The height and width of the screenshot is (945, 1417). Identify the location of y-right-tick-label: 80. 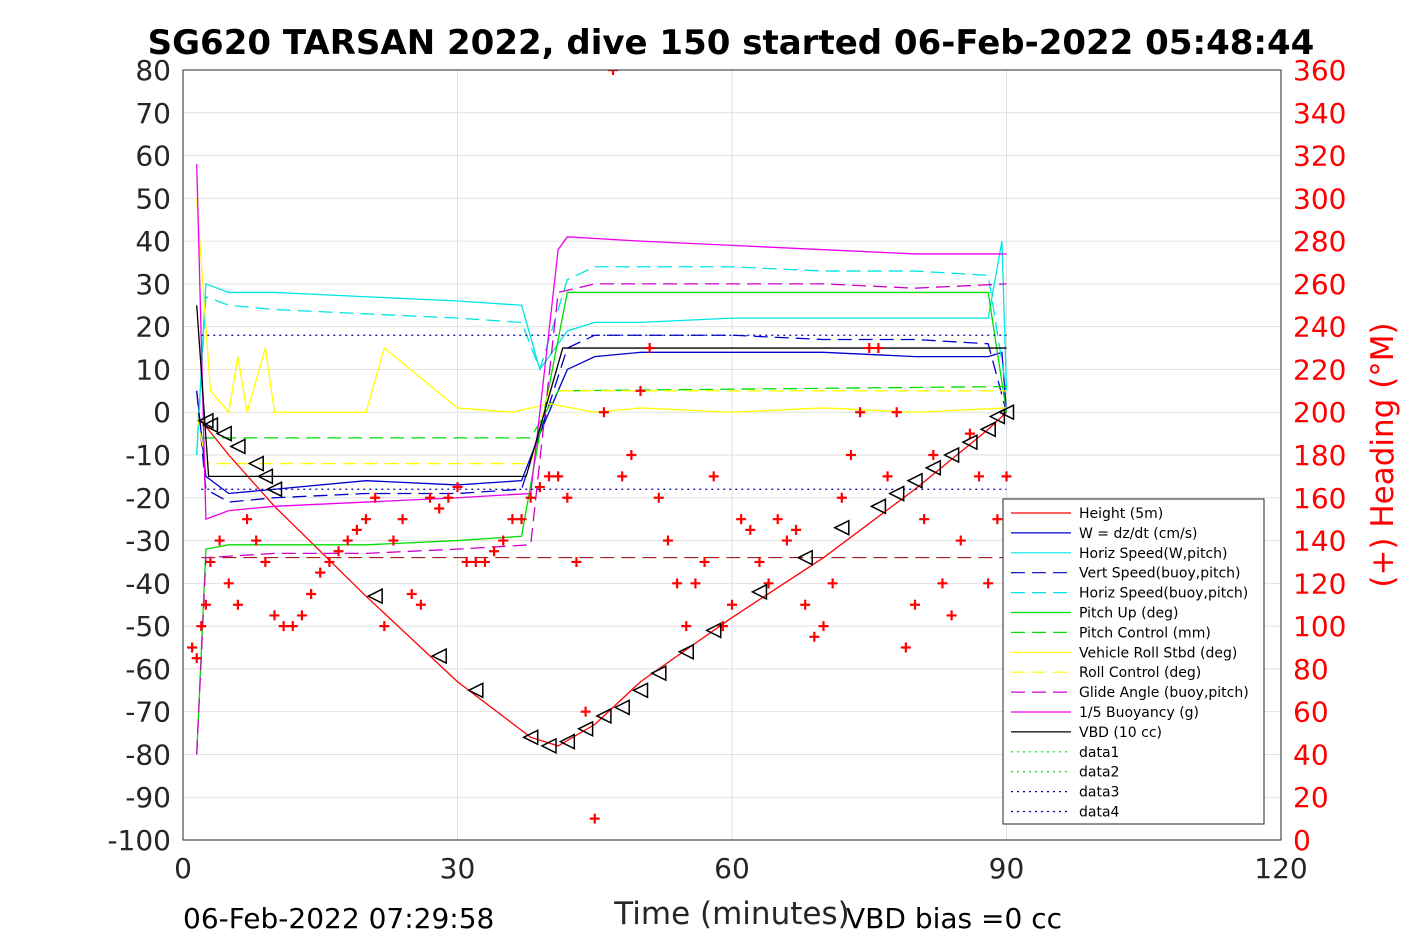
(1311, 669).